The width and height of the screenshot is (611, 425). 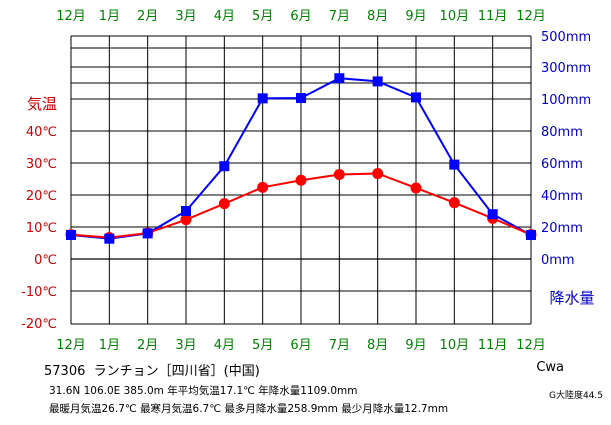 I want to click on temperature-tick-label: 10℃, so click(x=41, y=228).